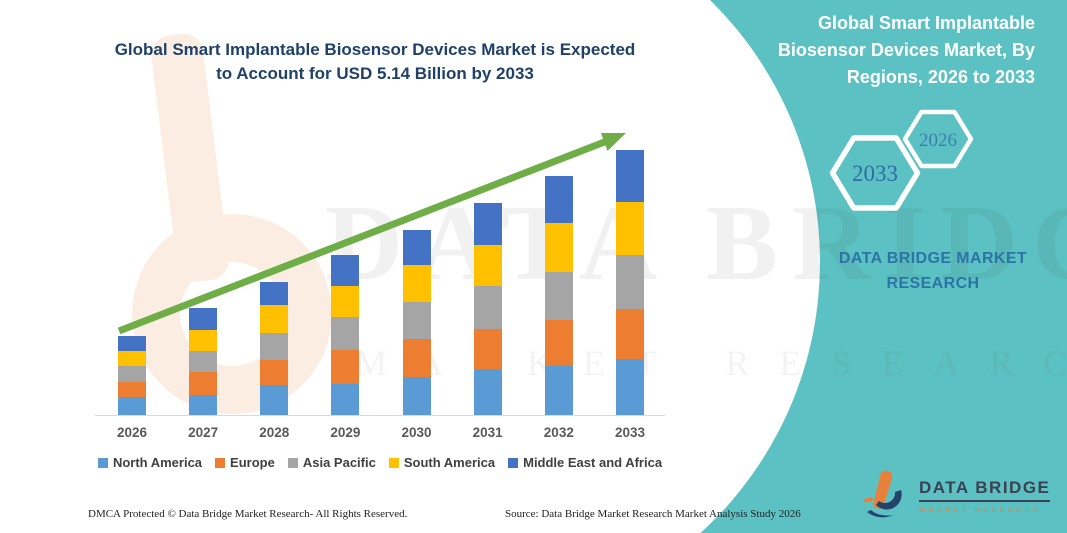 Image resolution: width=1067 pixels, height=533 pixels. What do you see at coordinates (416, 357) in the screenshot?
I see `bar-segment-europe-2030` at bounding box center [416, 357].